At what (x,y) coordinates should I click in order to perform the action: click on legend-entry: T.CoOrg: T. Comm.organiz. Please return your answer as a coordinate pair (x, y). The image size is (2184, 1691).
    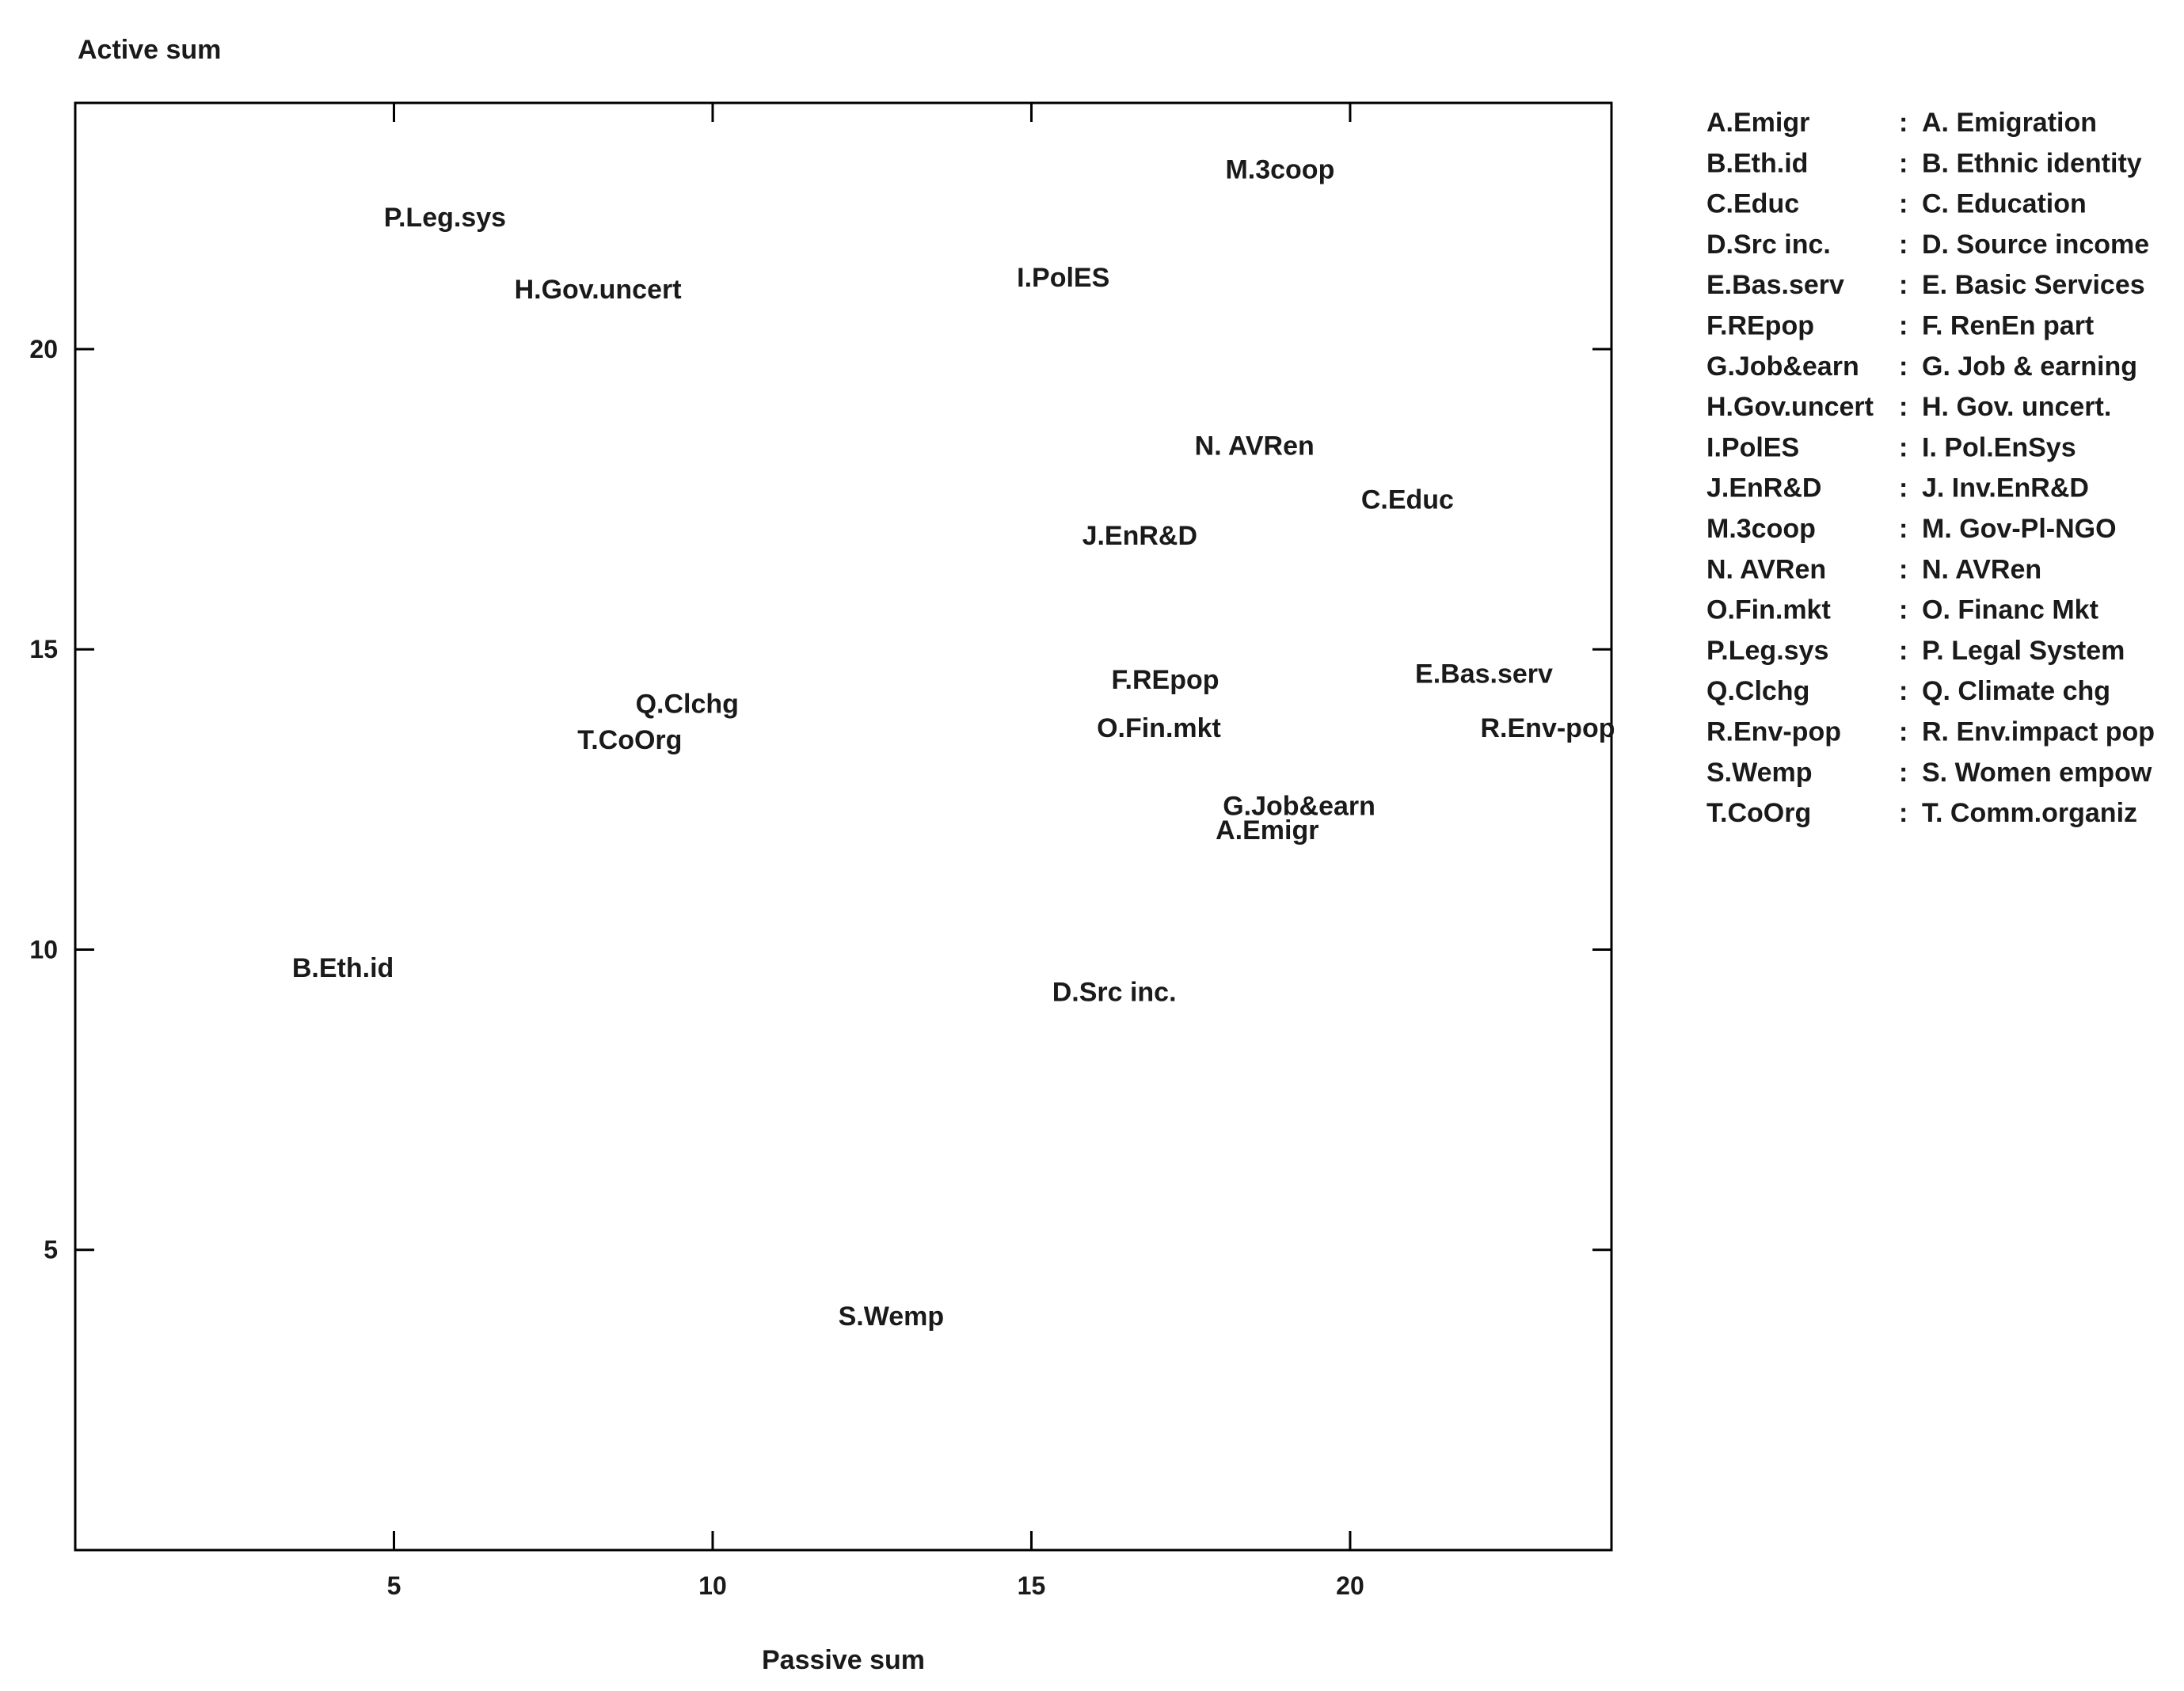
    Looking at the image, I should click on (1921, 813).